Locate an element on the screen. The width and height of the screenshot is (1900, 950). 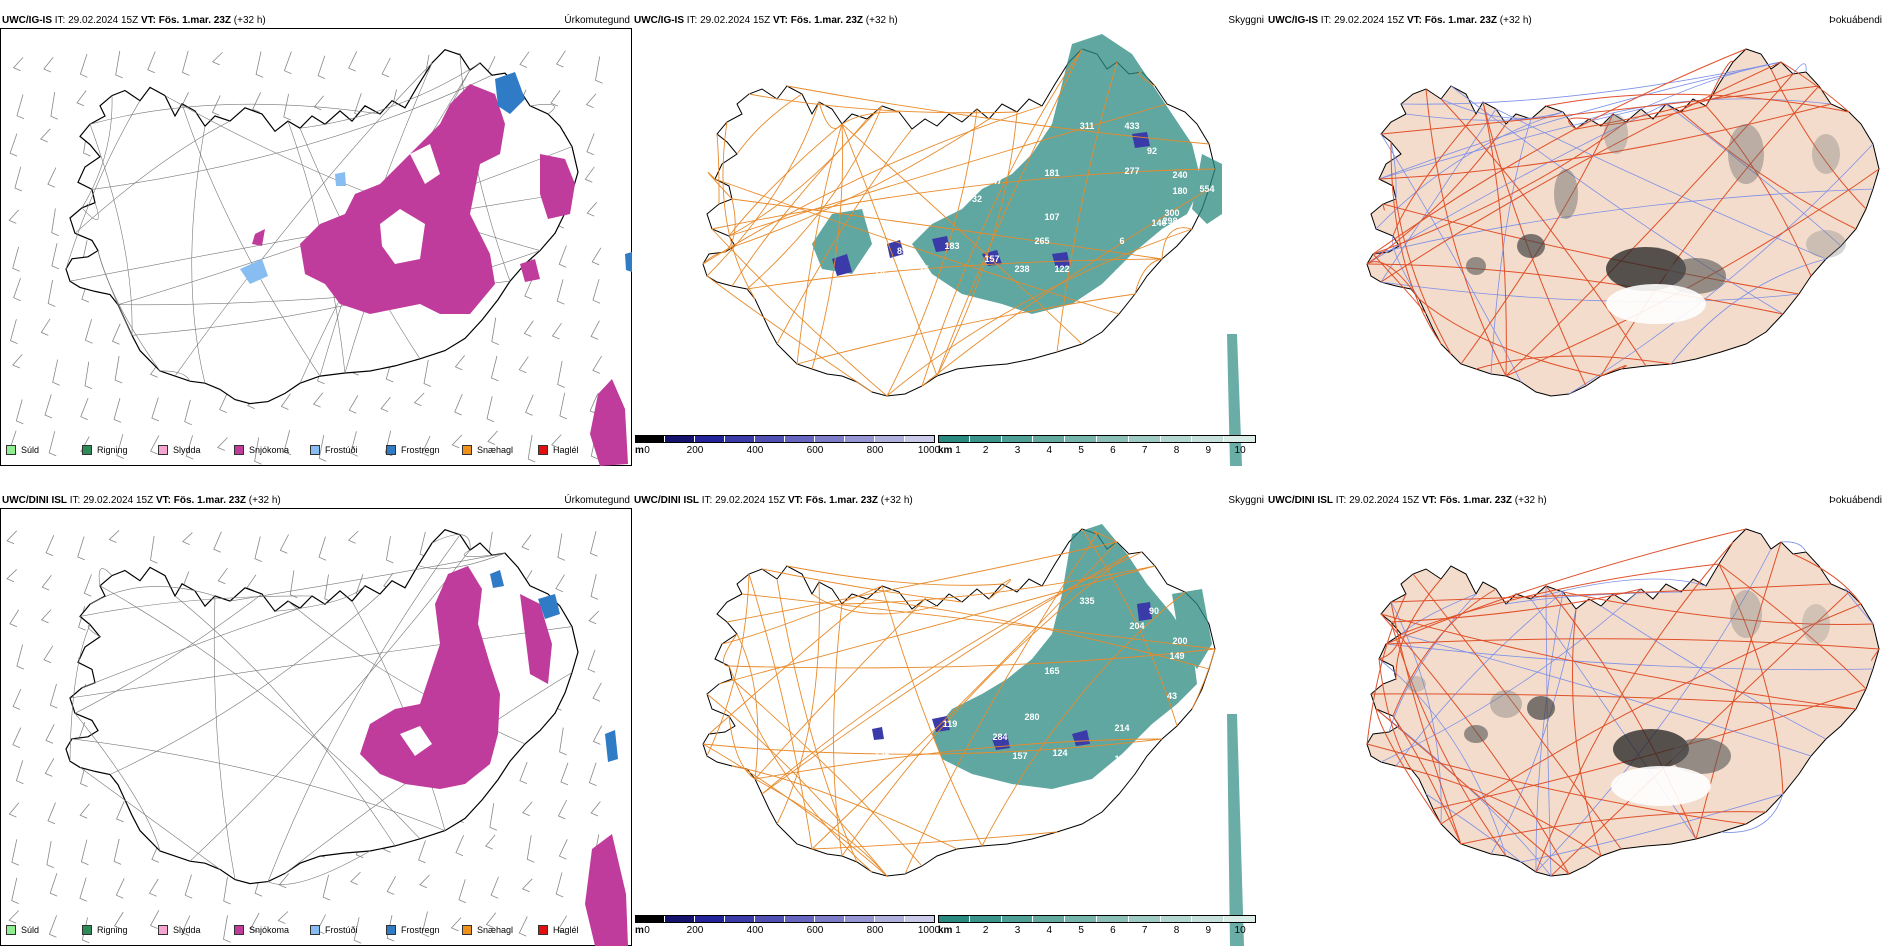
freezing-drizzle-area is located at coordinates (293, 228).